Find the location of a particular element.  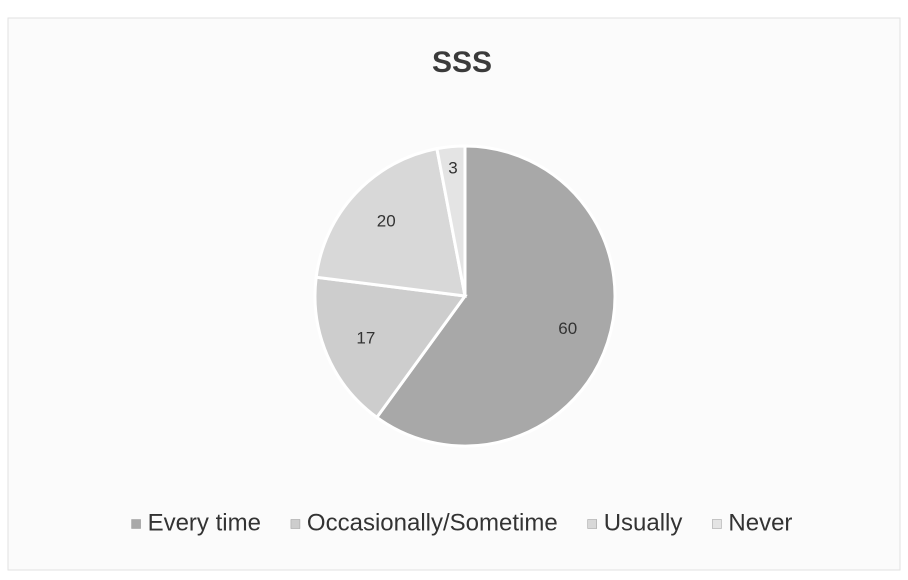

chart-title: SSS is located at coordinates (462, 62).